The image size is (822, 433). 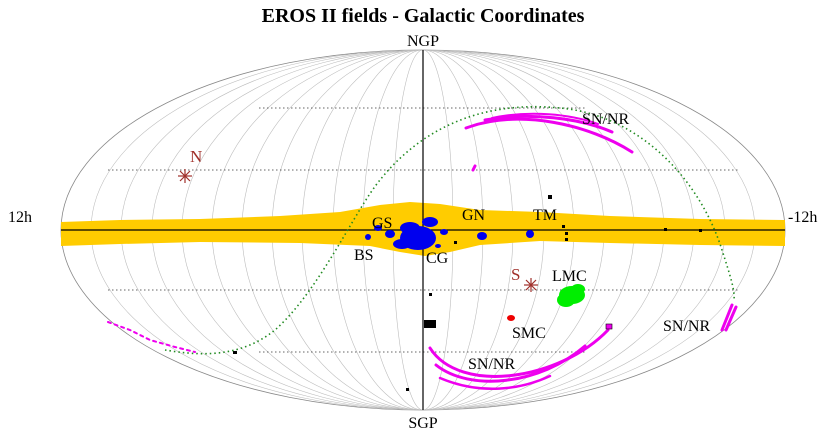 I want to click on sn-nr-bottom-label: SN/NR, so click(x=491, y=364).